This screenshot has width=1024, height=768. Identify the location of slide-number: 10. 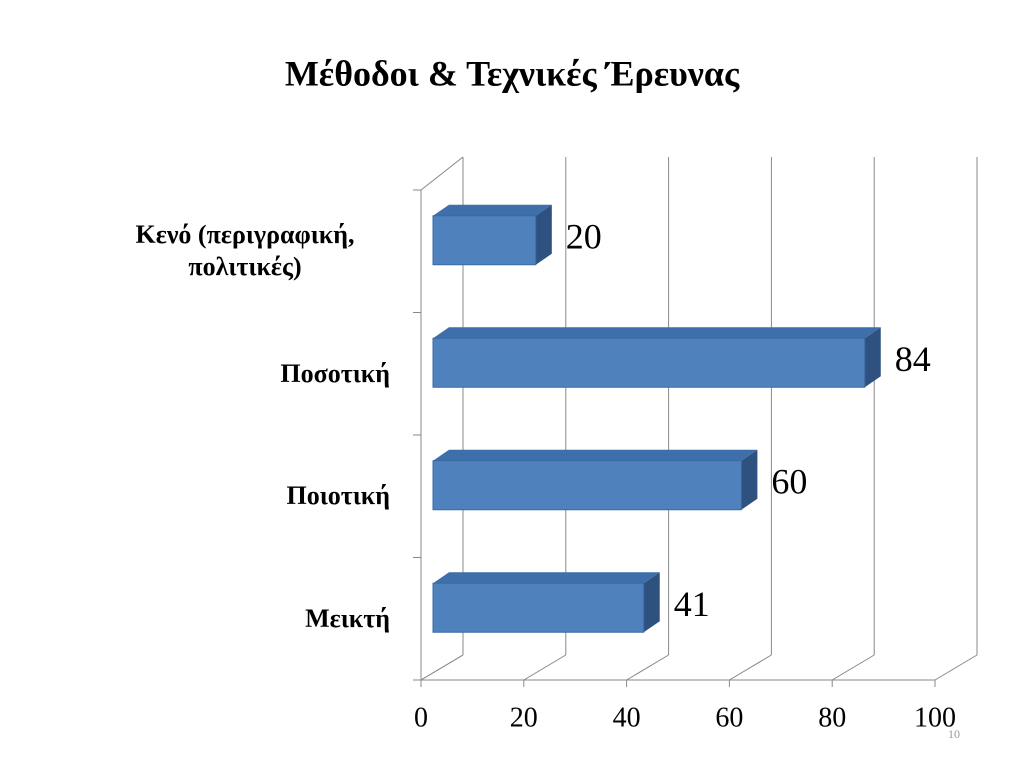
(954, 734).